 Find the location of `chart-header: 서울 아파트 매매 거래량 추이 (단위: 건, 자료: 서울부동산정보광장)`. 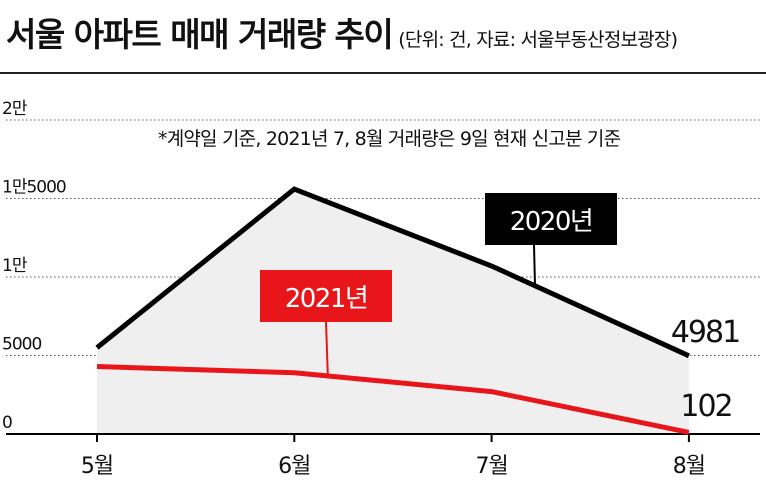

chart-header: 서울 아파트 매매 거래량 추이 (단위: 건, 자료: 서울부동산정보광장) is located at coordinates (342, 32).